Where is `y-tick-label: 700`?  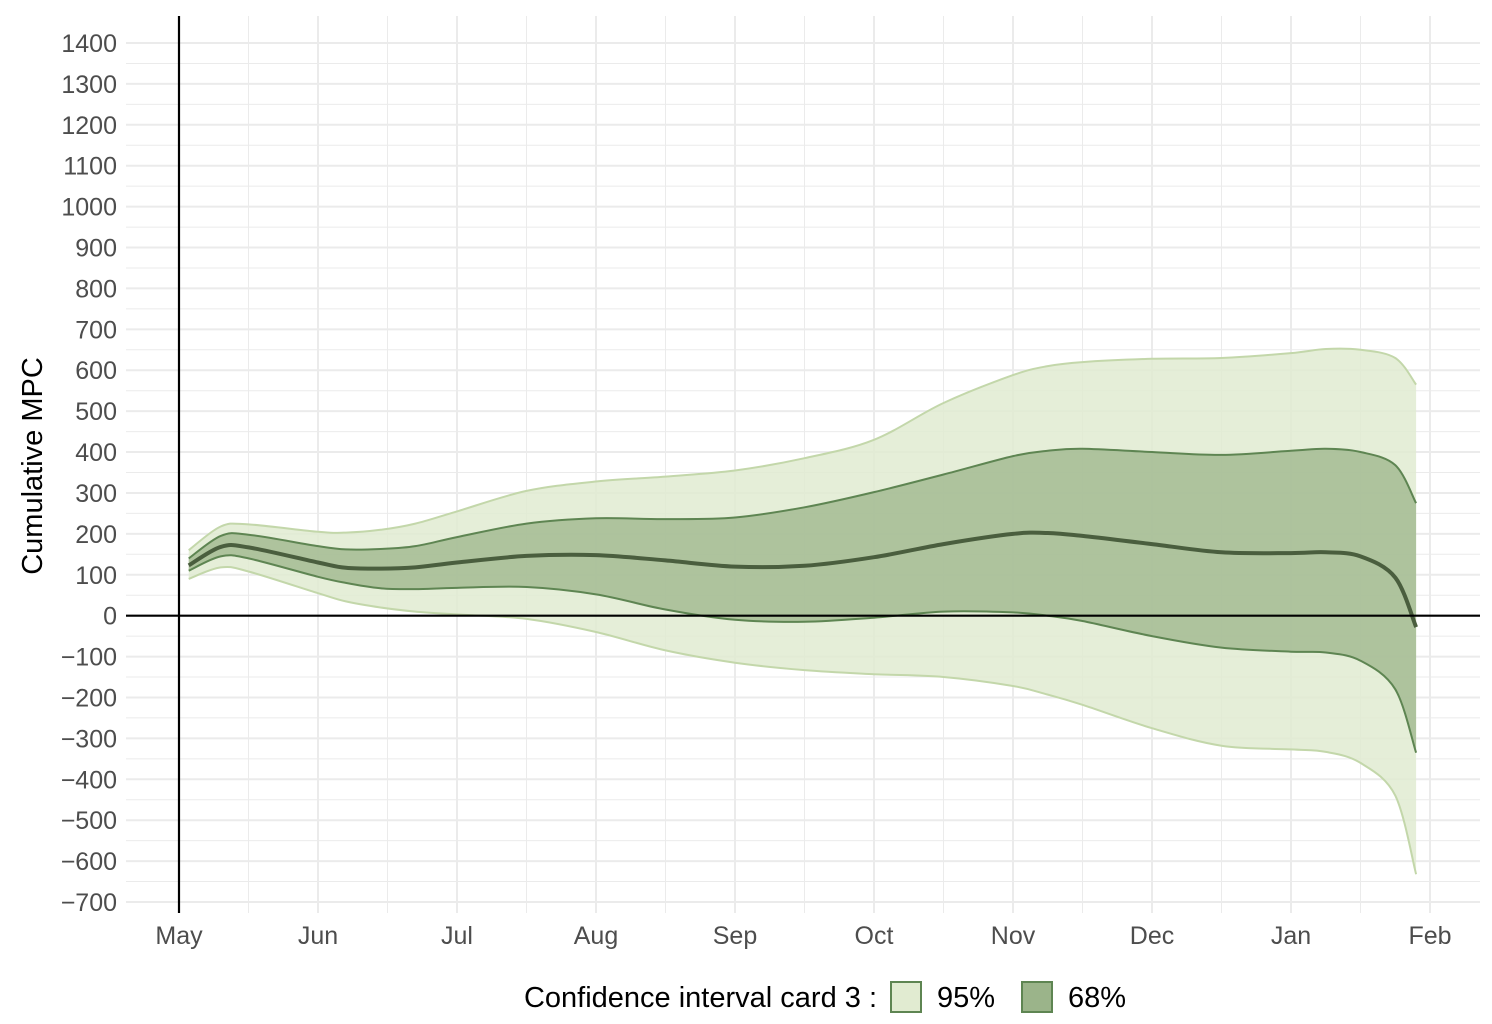 y-tick-label: 700 is located at coordinates (96, 330).